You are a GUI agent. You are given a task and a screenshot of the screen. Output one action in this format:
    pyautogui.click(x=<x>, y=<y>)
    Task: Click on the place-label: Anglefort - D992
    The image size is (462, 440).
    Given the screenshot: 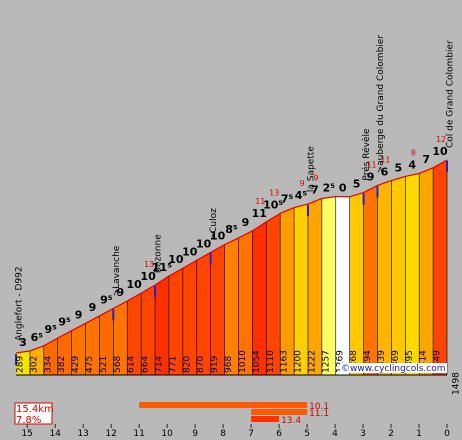 What is the action you would take?
    pyautogui.click(x=20, y=303)
    